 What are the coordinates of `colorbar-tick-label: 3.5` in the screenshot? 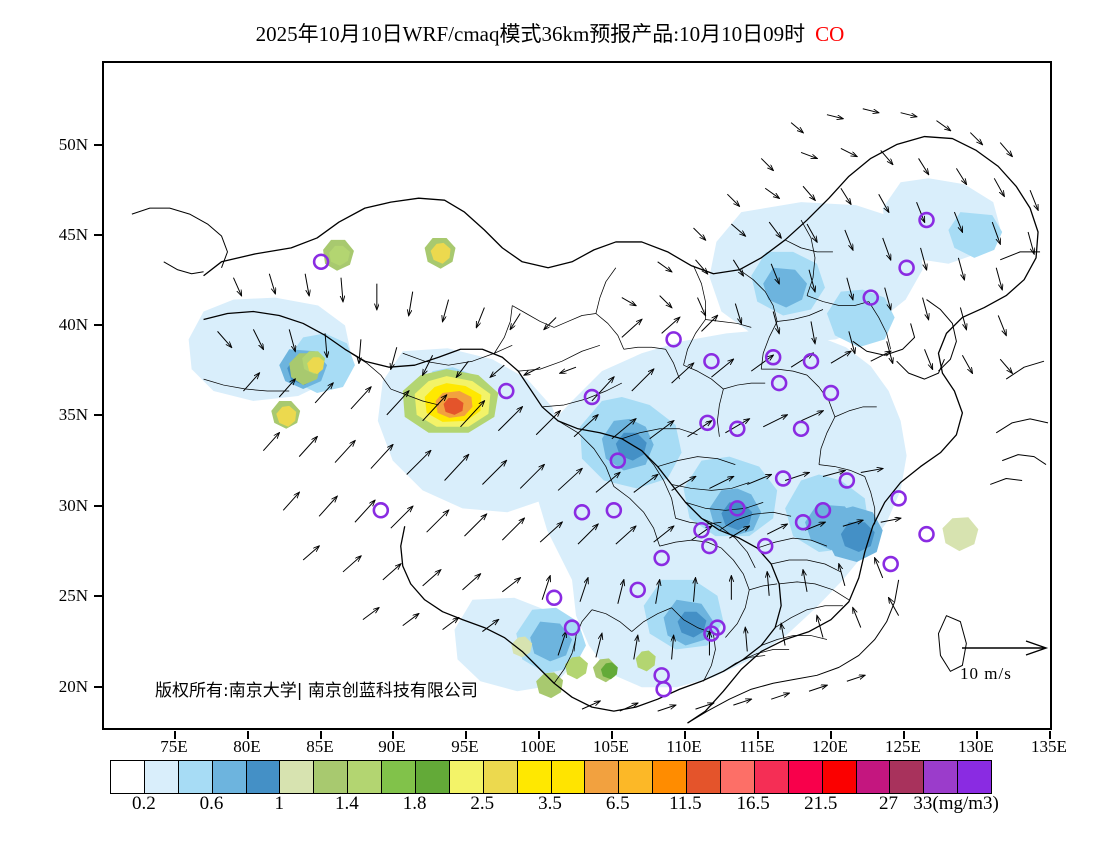 It's located at (550, 803).